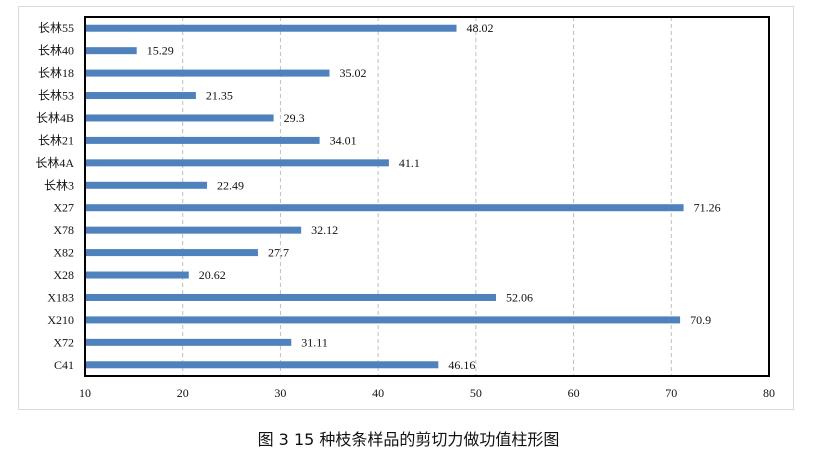  I want to click on category-label: X82, so click(63, 253).